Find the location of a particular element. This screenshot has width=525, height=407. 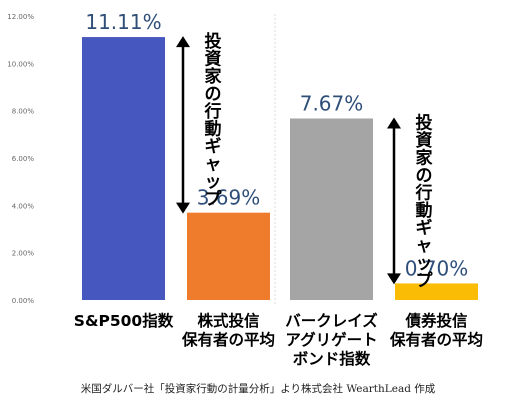

y-axis: 0.00% 2.00% 4.00% 6.00% 8.00% 10.00% 12.00% is located at coordinates (20, 159).